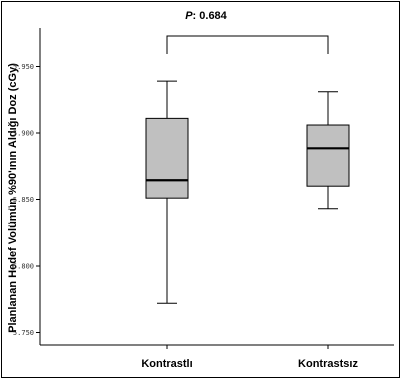 The height and width of the screenshot is (384, 403). What do you see at coordinates (210, 16) in the screenshot?
I see `p-value-text: : 0.684` at bounding box center [210, 16].